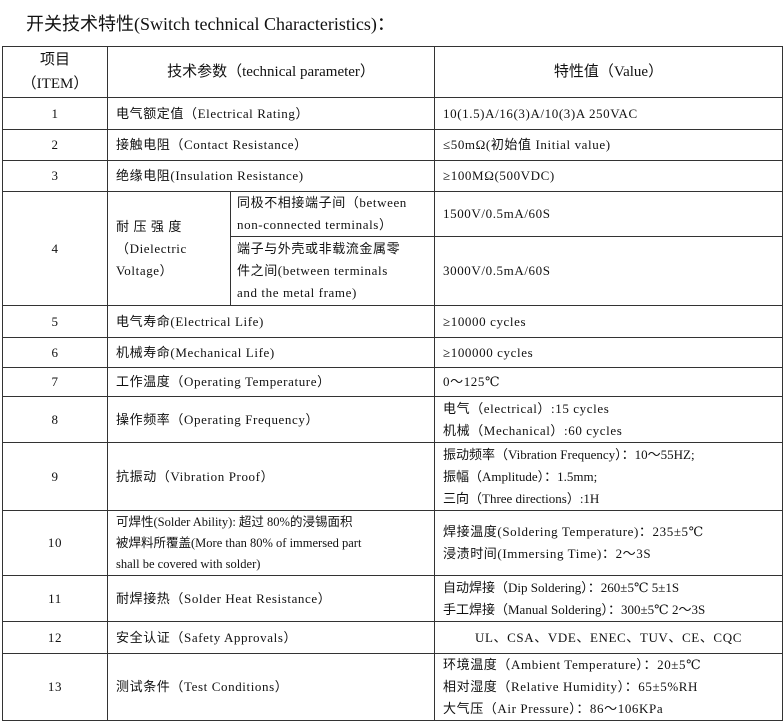 The image size is (783, 721). What do you see at coordinates (533, 430) in the screenshot?
I see `value-line: 机械（Mechanical）:60 cycles` at bounding box center [533, 430].